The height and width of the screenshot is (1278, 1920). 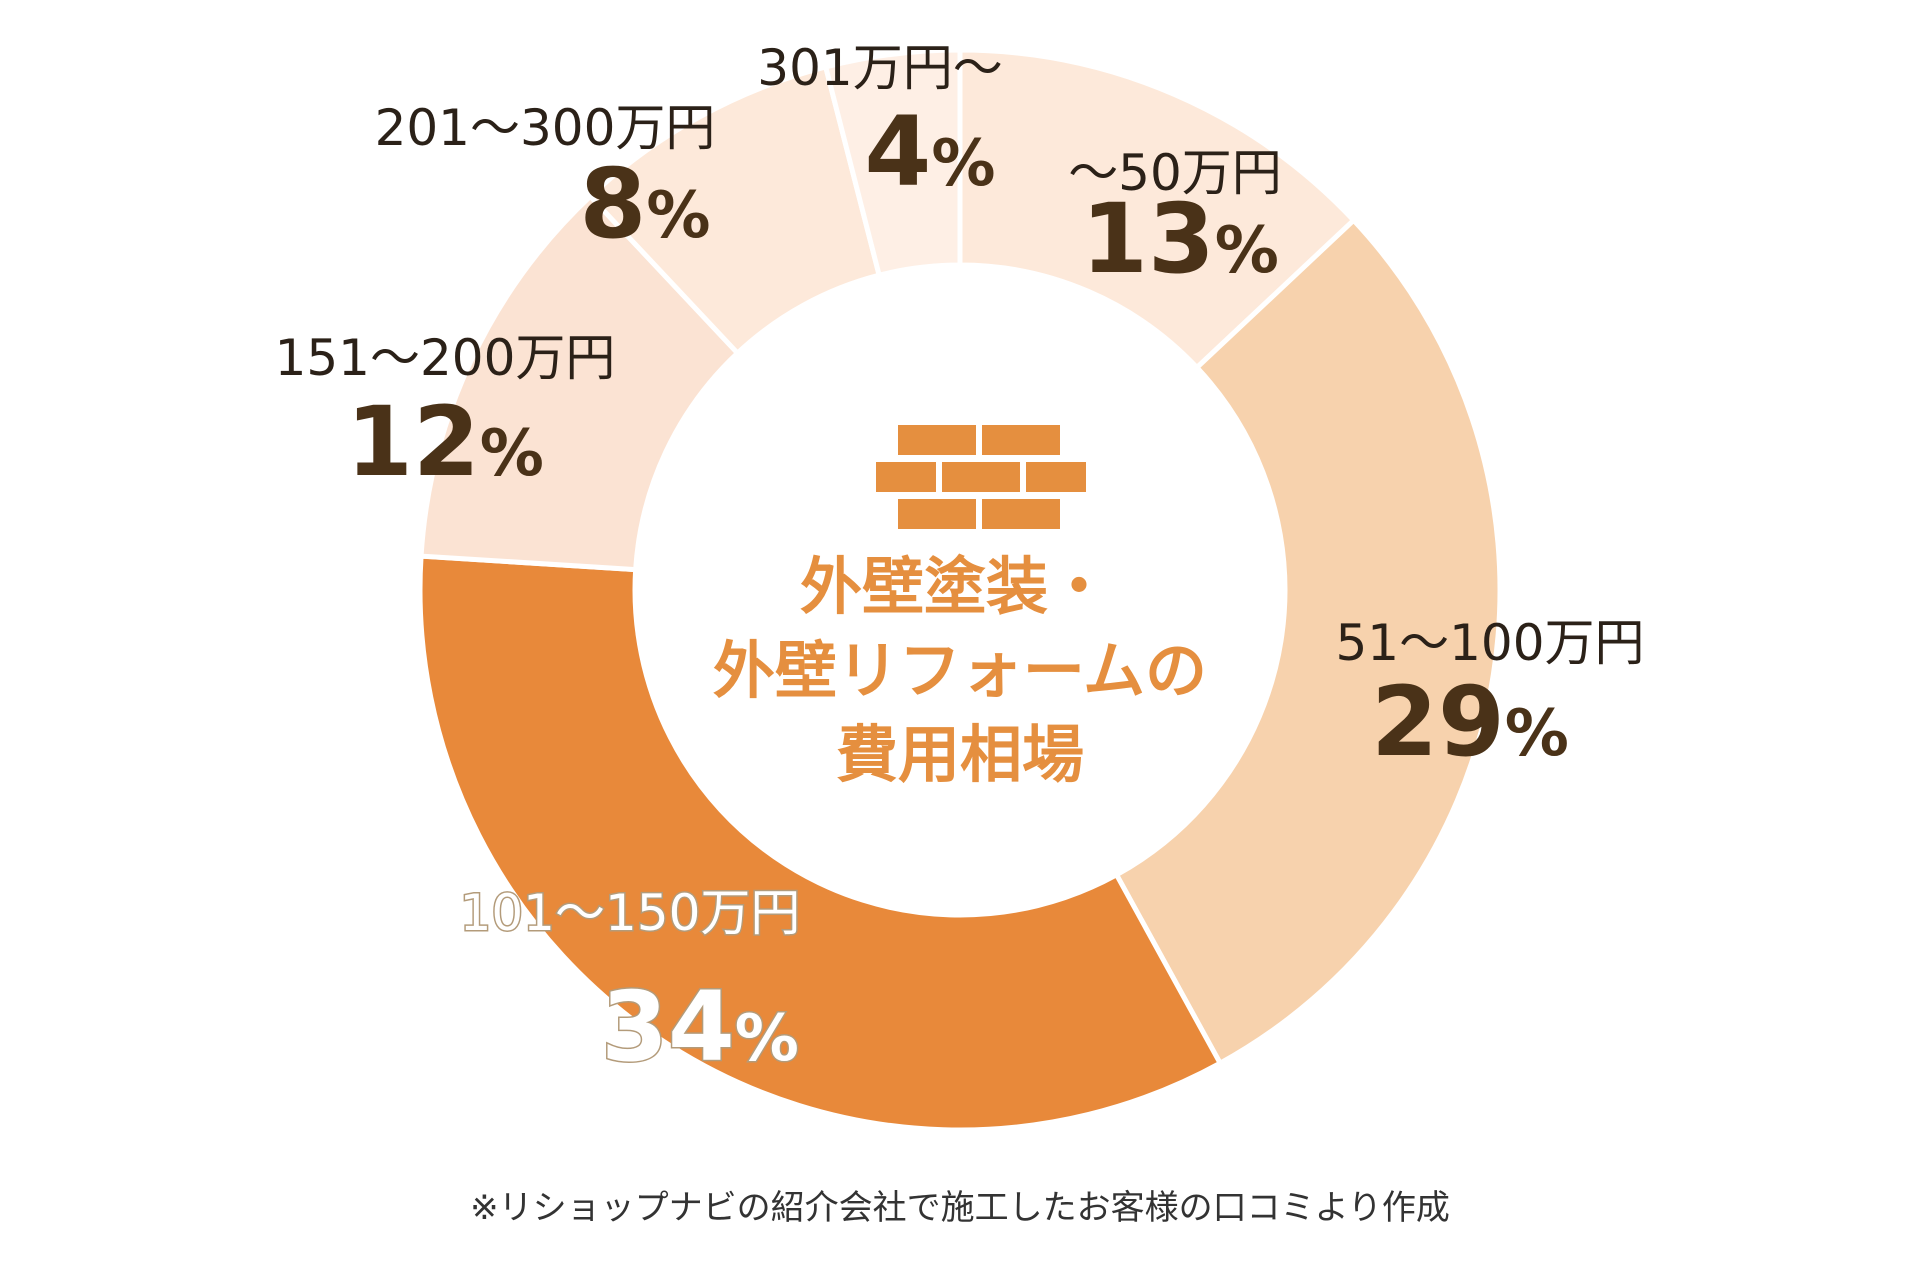 I want to click on slice-percent-label: 34%, so click(x=700, y=1027).